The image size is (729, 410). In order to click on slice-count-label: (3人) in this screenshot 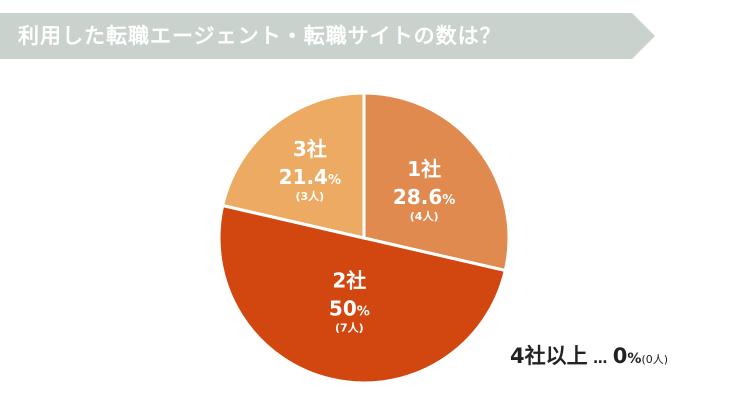, I will do `click(309, 196)`.